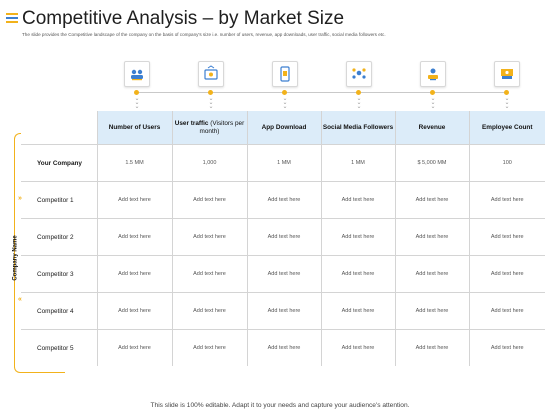 The width and height of the screenshot is (560, 420). I want to click on row-label: Competitor 4, so click(59, 311).